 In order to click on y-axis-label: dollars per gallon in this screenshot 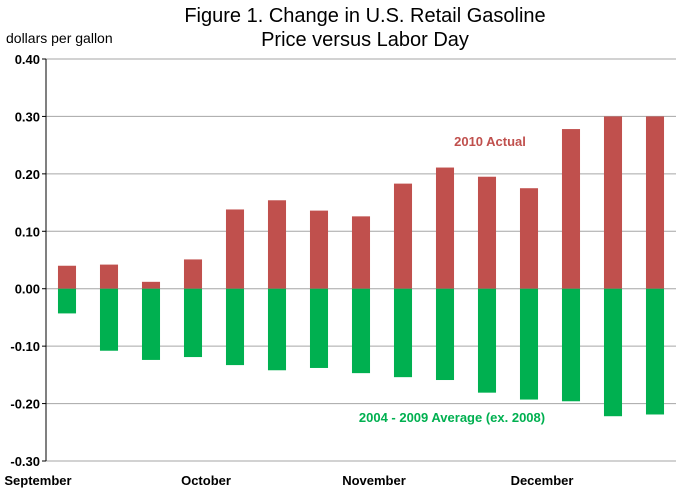, I will do `click(59, 38)`.